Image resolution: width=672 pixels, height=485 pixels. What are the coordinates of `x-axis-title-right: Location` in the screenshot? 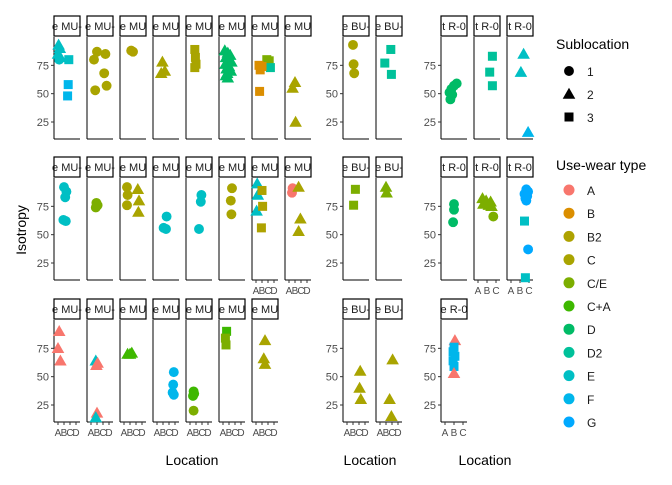 It's located at (485, 460).